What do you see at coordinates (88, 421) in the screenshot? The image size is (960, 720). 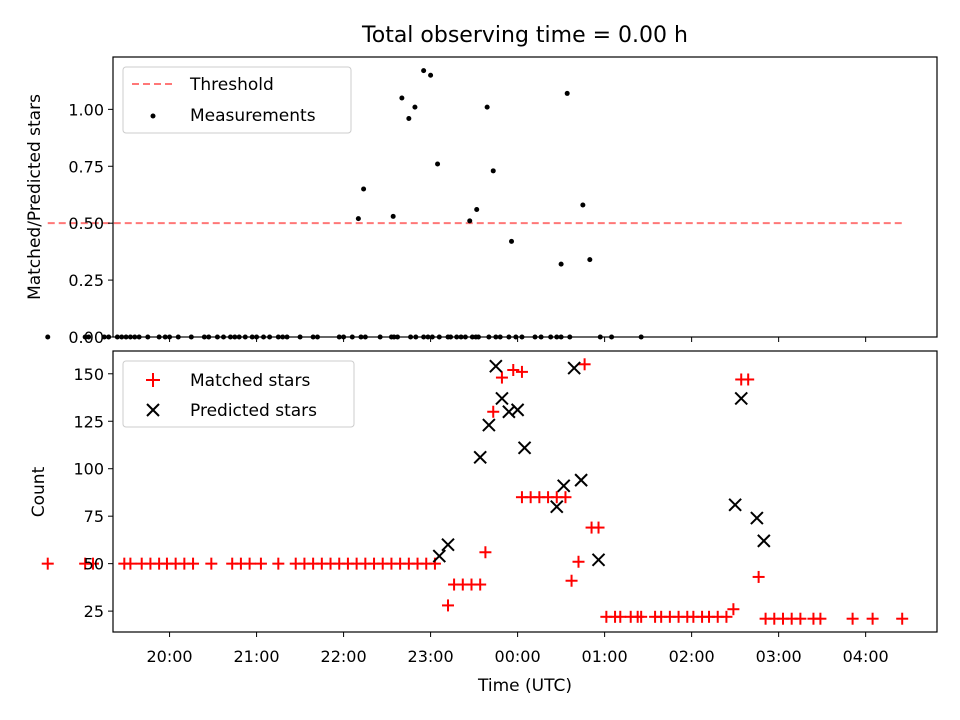 I see `bottom-ytick-label: 125` at bounding box center [88, 421].